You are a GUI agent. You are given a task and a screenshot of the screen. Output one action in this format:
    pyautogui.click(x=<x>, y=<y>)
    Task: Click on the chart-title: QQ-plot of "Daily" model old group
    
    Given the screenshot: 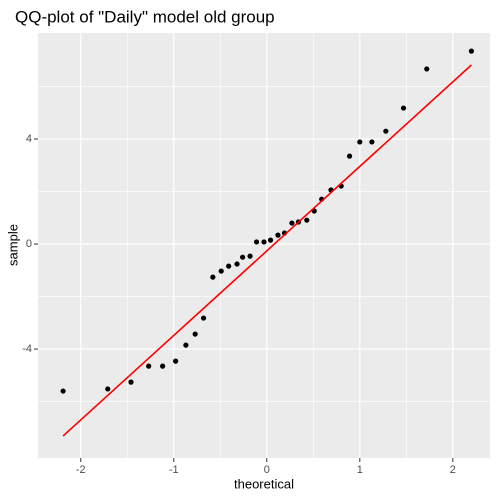 What is the action you would take?
    pyautogui.click(x=145, y=16)
    